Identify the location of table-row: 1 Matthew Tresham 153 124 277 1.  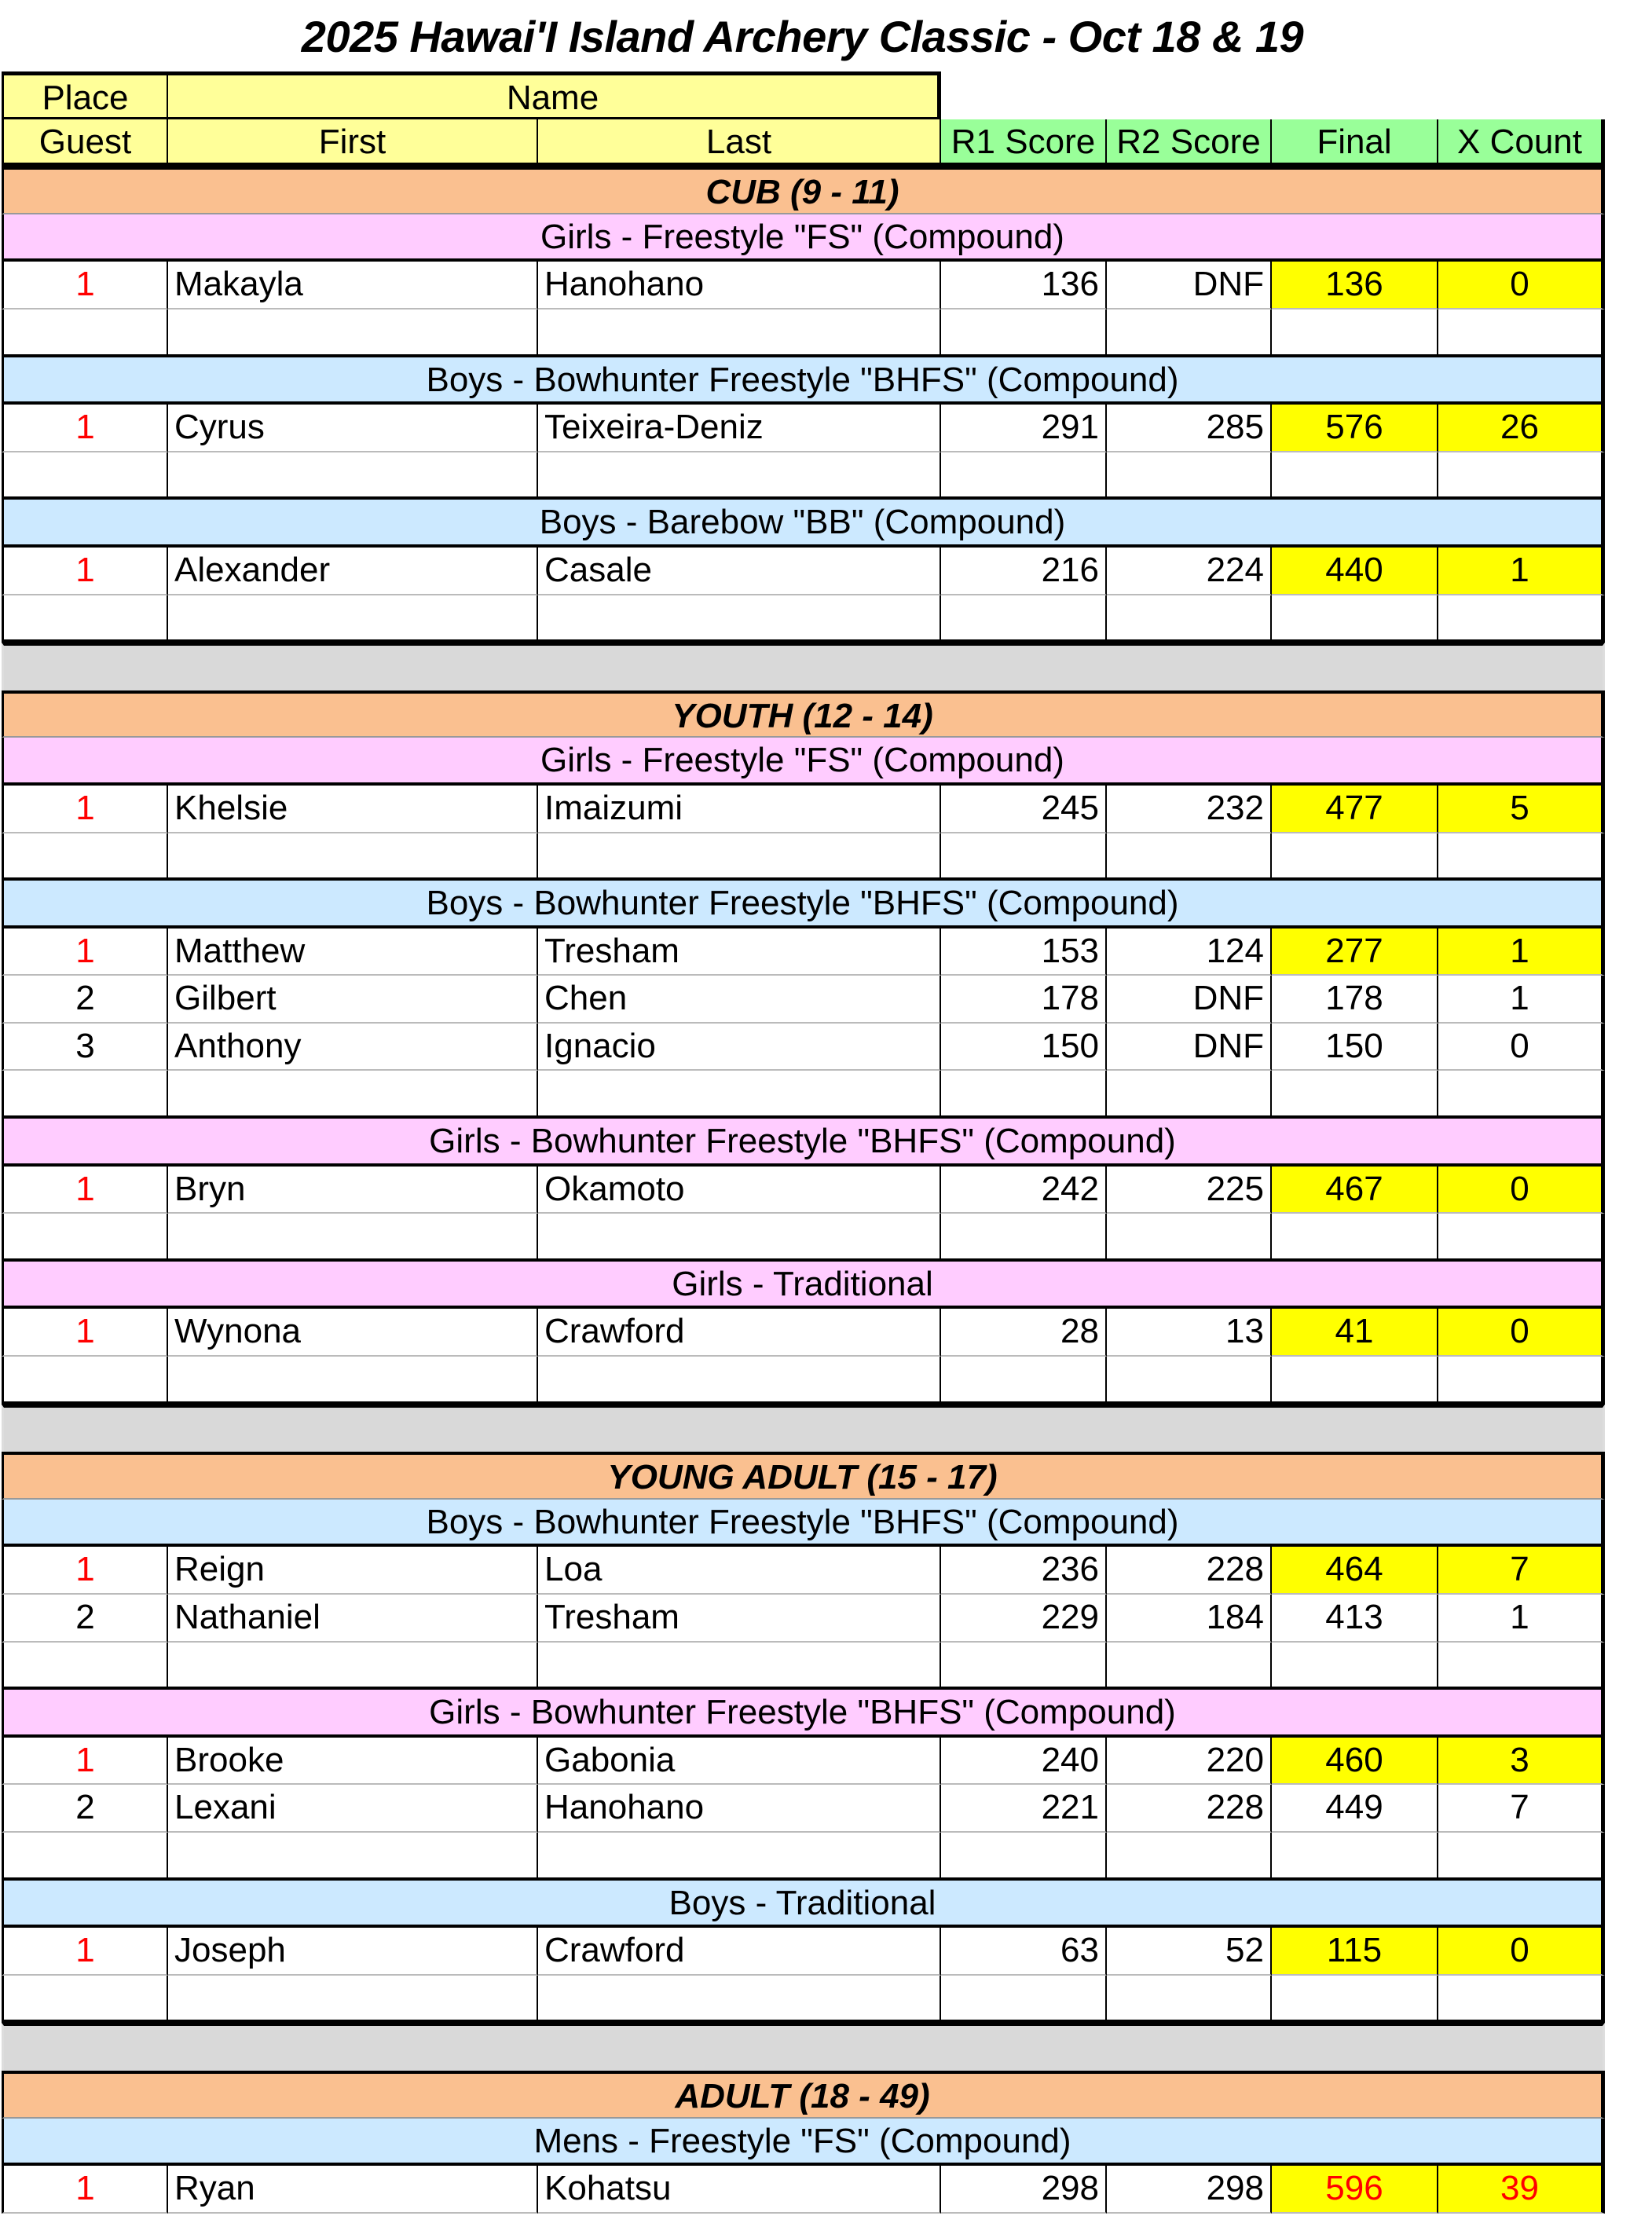
(803, 952).